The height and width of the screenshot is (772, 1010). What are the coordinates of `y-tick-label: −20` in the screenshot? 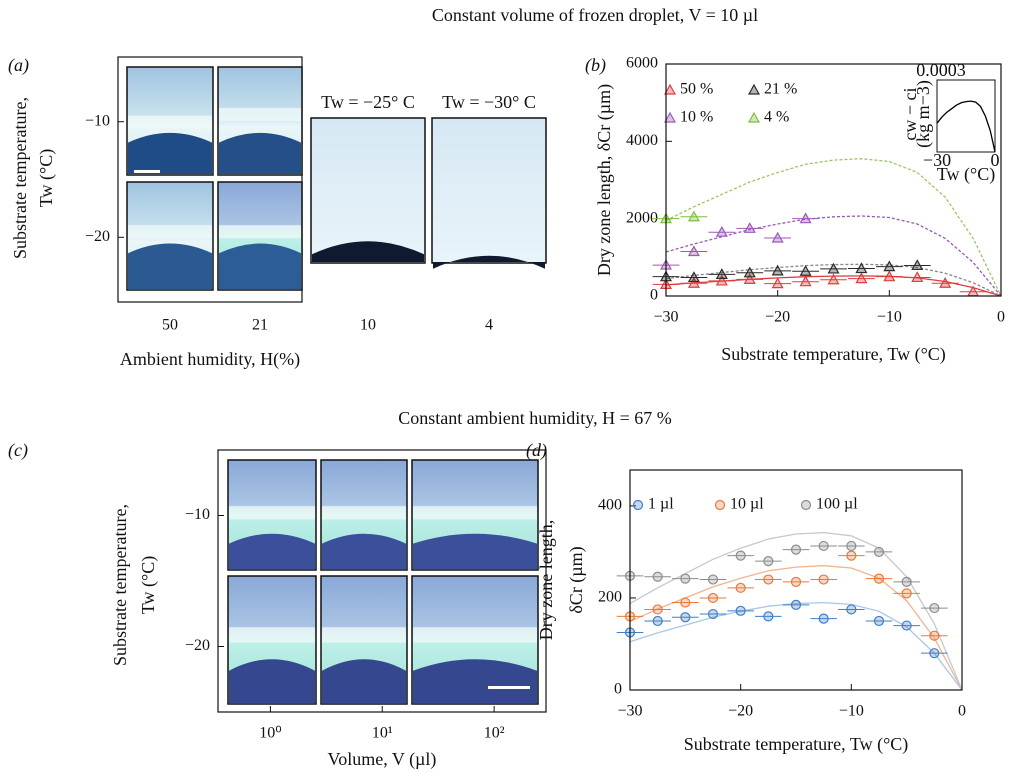 It's located at (97, 236).